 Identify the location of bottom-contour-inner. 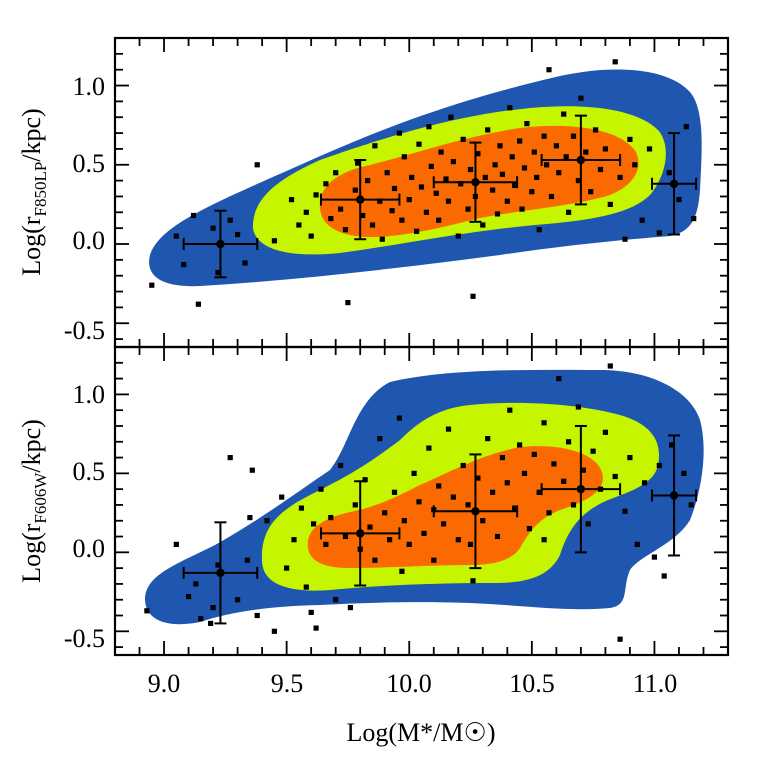
(455, 507).